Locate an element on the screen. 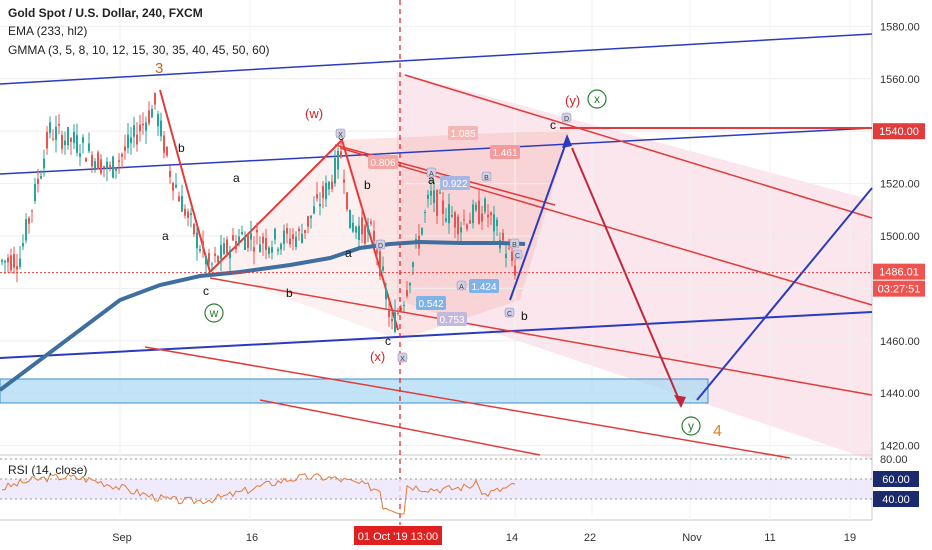 This screenshot has height=550, width=932. fib-ratio-label: 0.542 is located at coordinates (430, 304).